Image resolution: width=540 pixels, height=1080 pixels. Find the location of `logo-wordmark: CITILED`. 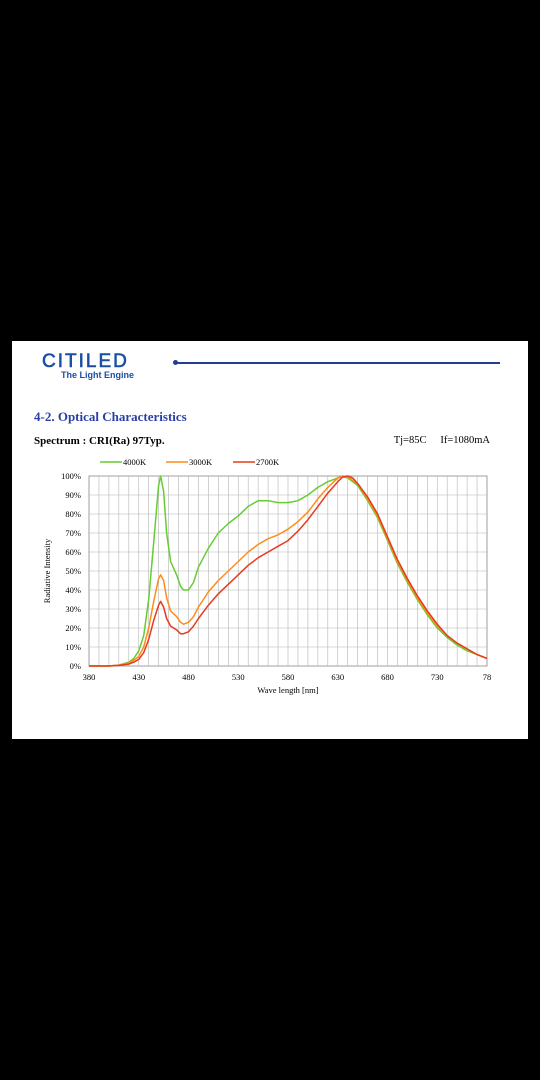

logo-wordmark: CITILED is located at coordinates (85, 361).